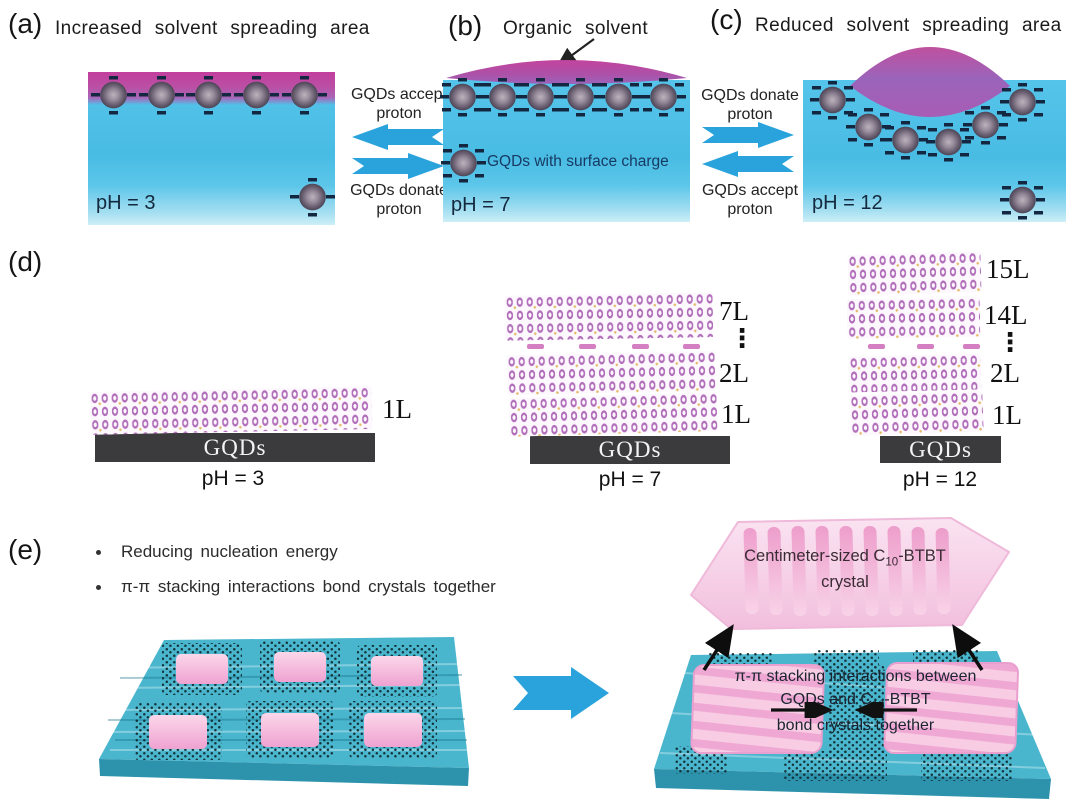 The image size is (1080, 806). Describe the element at coordinates (845, 581) in the screenshot. I see `crystal-caption-line2: crystal` at that location.